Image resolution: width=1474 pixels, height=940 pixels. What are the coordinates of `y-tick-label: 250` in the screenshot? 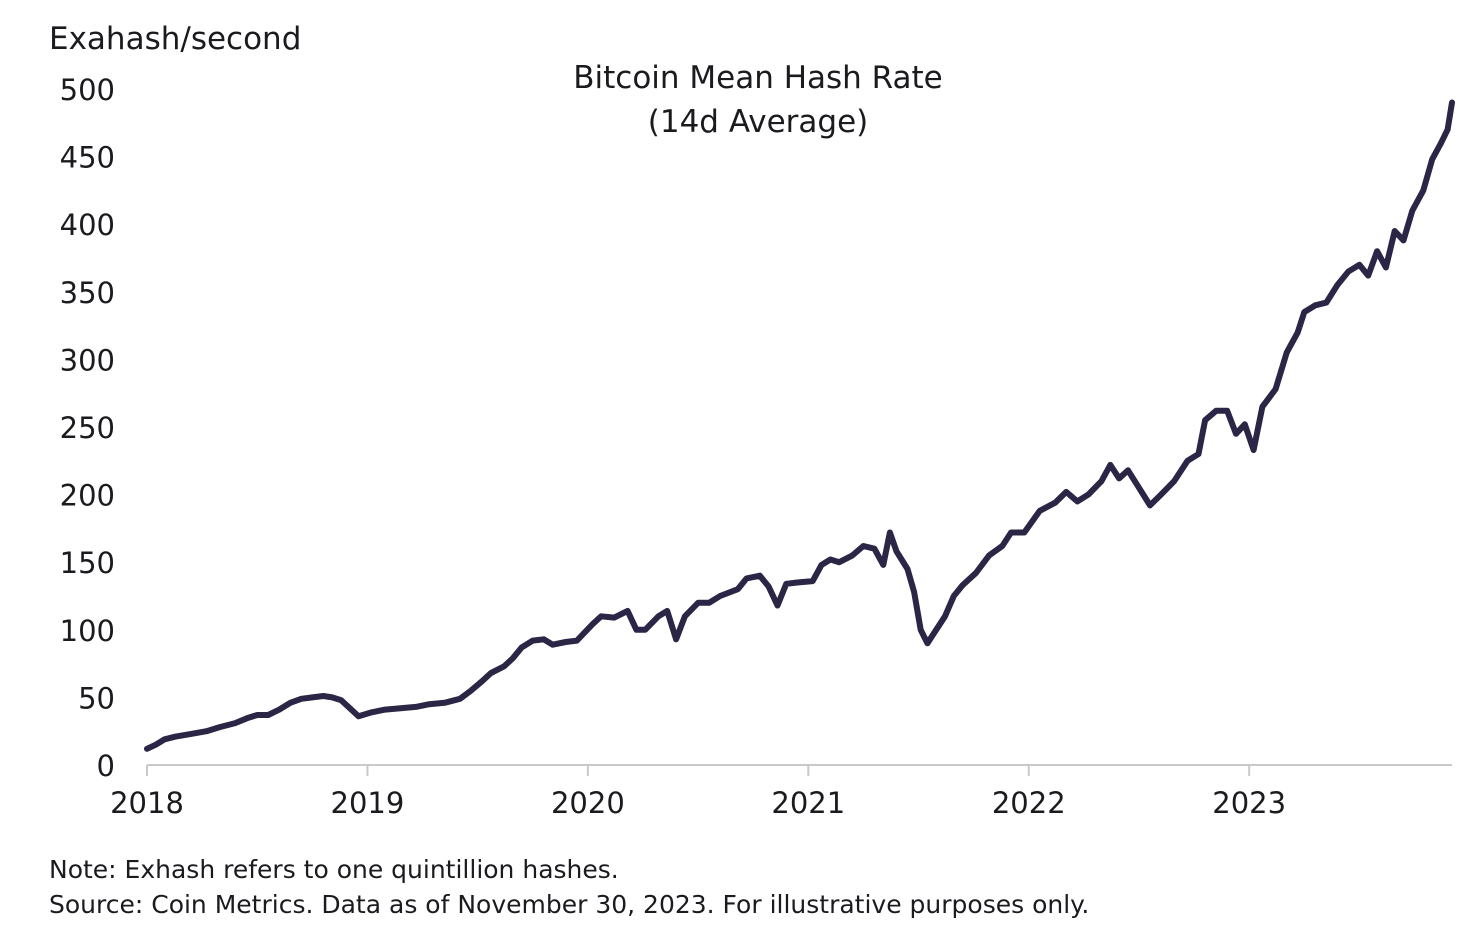 It's located at (87, 428).